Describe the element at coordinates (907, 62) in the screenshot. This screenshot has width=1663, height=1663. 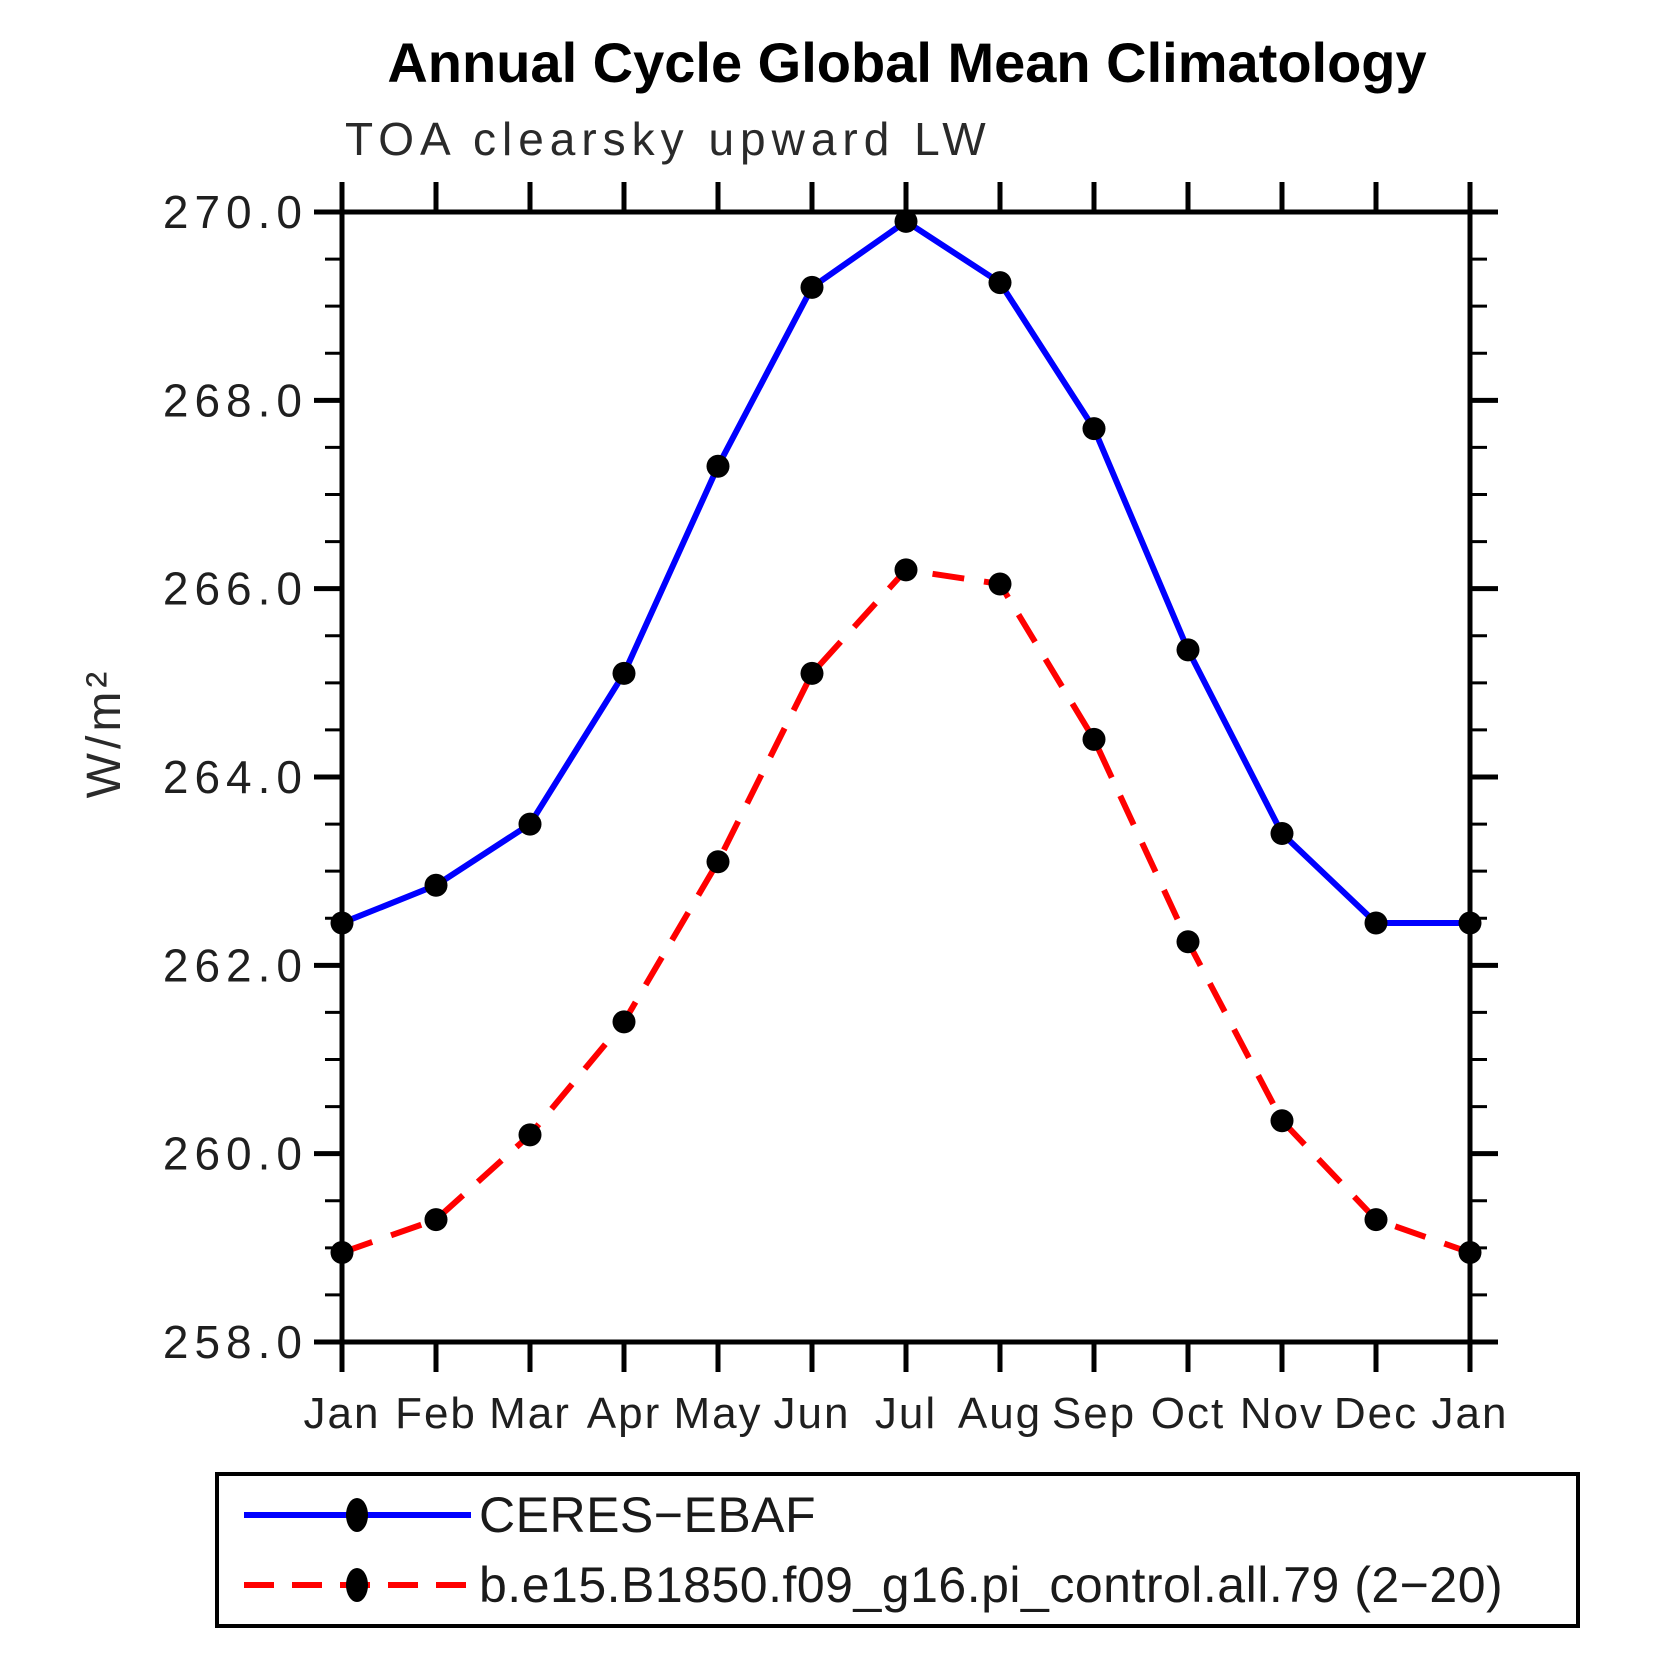
I see `chart-title: Annual Cycle Global Mean Climatology` at that location.